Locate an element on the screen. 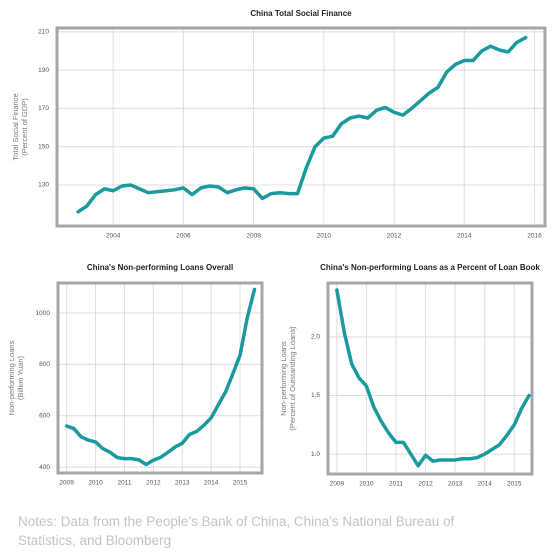  y-axis-label: (Percent of GDP) is located at coordinates (24, 127).